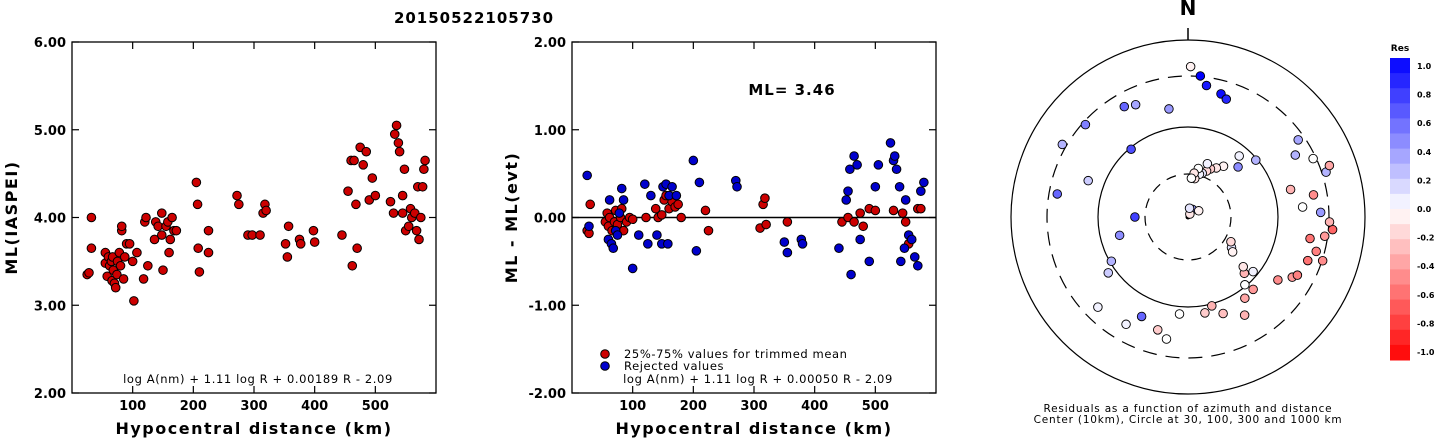  Describe the element at coordinates (50, 131) in the screenshot. I see `y-tick-label: 5.00` at that location.